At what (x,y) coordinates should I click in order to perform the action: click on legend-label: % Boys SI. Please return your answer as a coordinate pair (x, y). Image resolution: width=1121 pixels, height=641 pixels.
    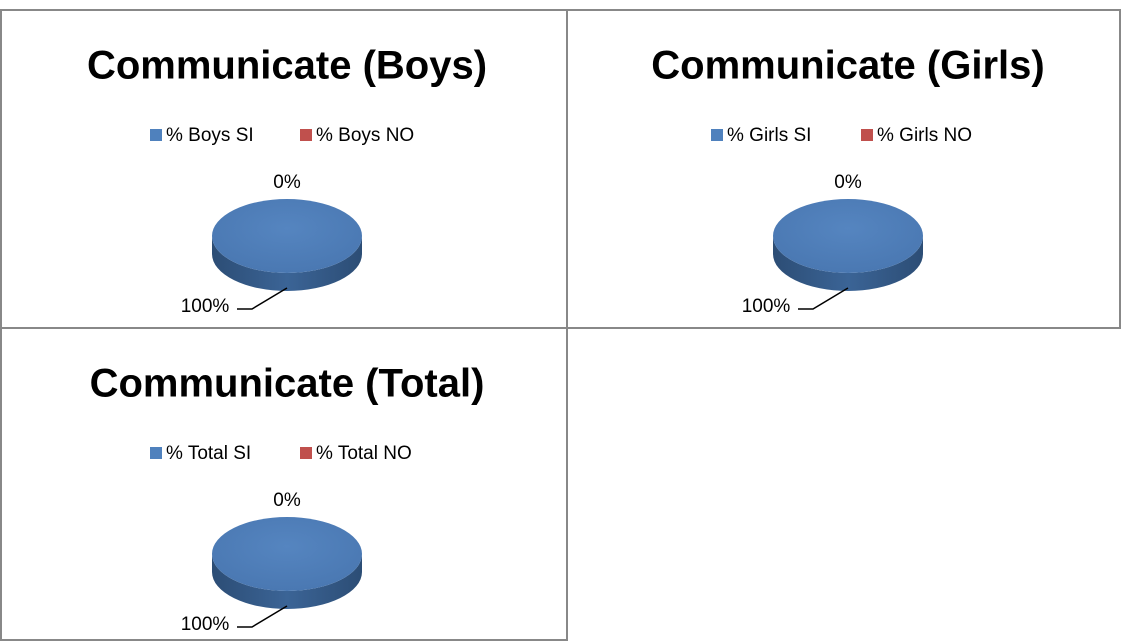
    Looking at the image, I should click on (210, 135).